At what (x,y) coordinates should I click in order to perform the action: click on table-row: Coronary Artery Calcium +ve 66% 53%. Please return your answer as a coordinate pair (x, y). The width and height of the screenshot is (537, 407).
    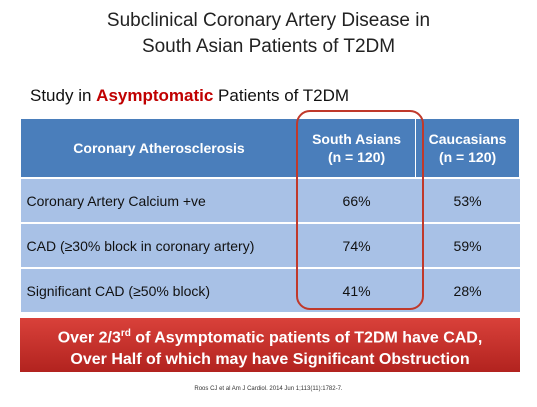
    Looking at the image, I should click on (270, 200).